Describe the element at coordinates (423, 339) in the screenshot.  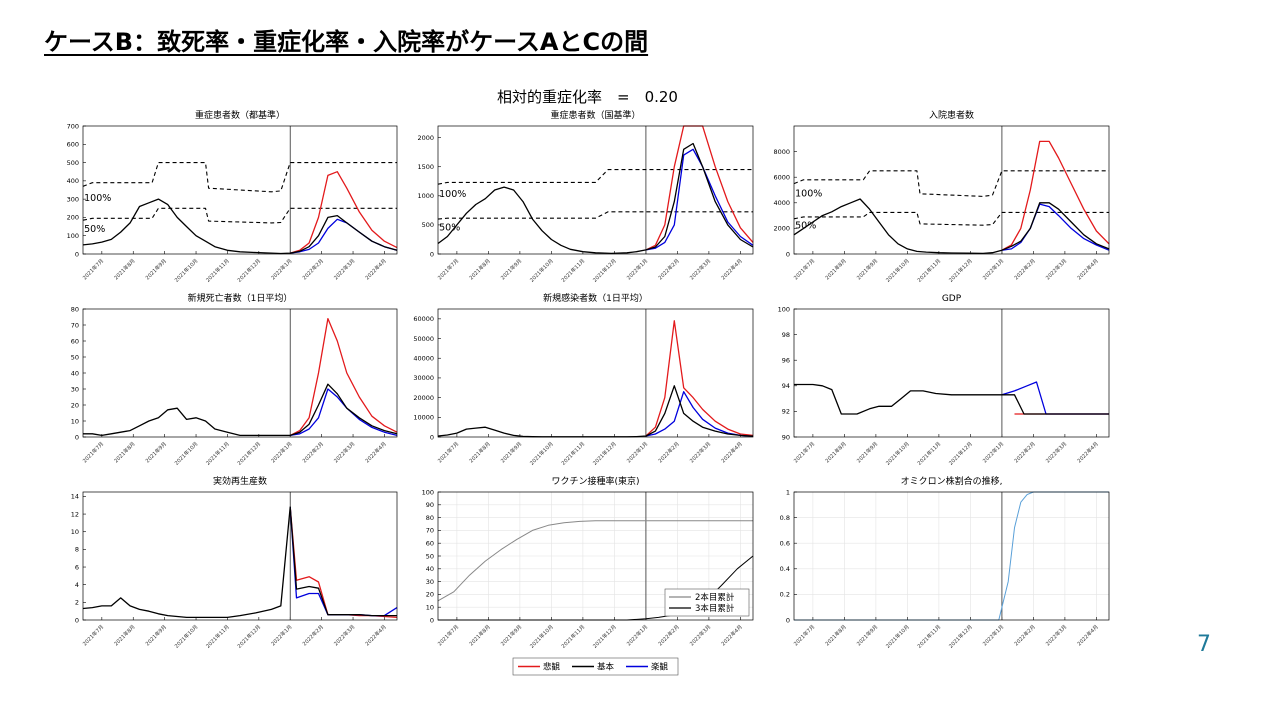
I see `y-tick-label: 50000` at that location.